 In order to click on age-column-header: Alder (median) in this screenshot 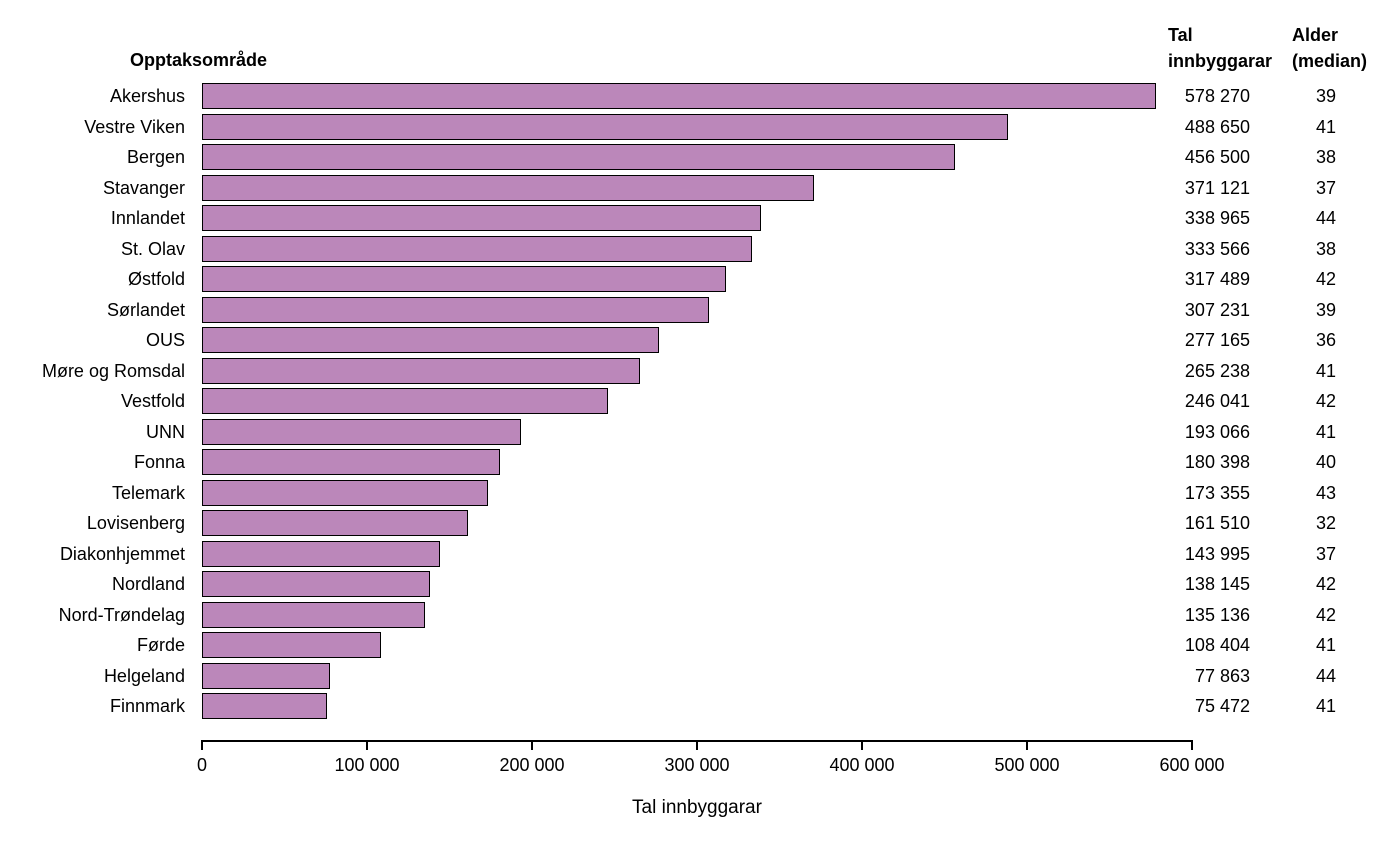, I will do `click(1329, 48)`.